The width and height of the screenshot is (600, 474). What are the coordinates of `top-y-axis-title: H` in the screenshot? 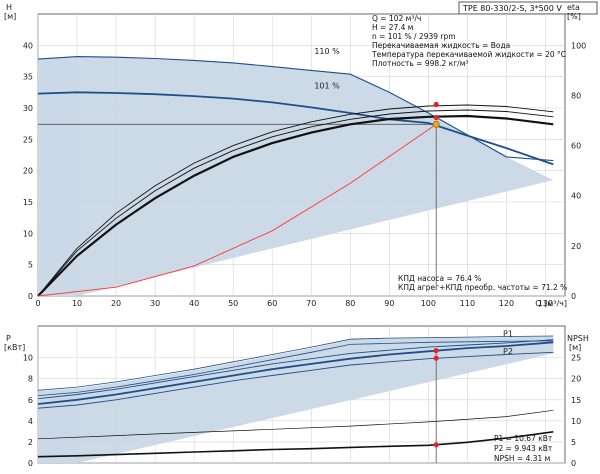 It's located at (9, 7).